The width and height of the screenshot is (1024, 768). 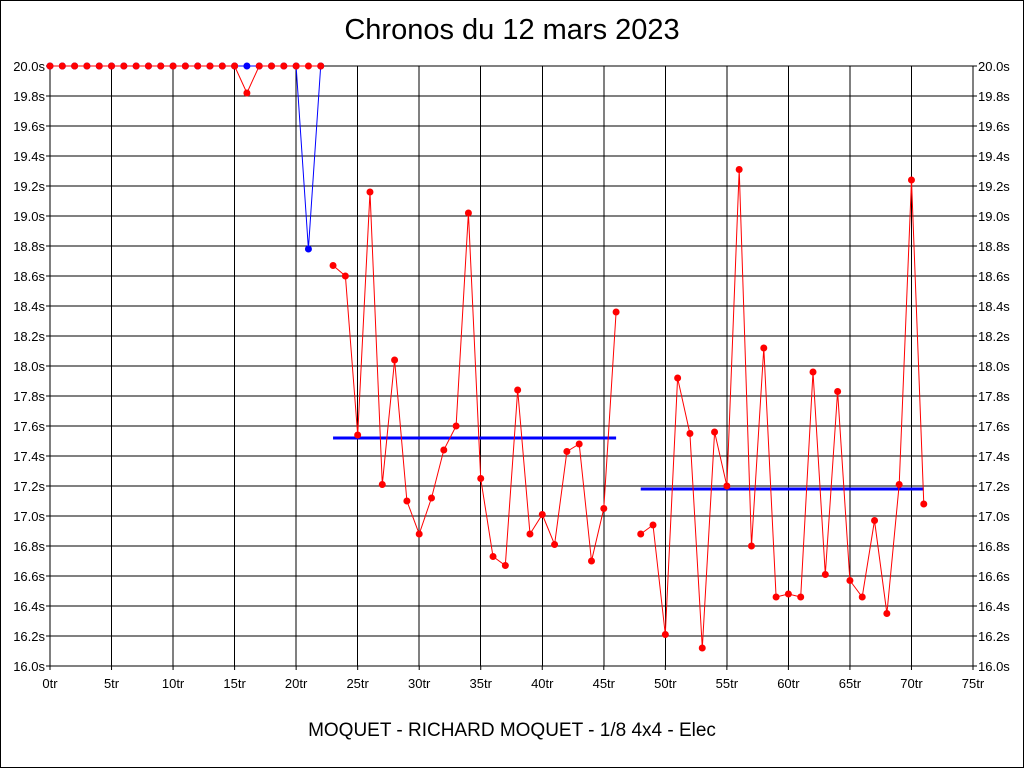 I want to click on y-tick-label-left: 17.2s, so click(x=29, y=486).